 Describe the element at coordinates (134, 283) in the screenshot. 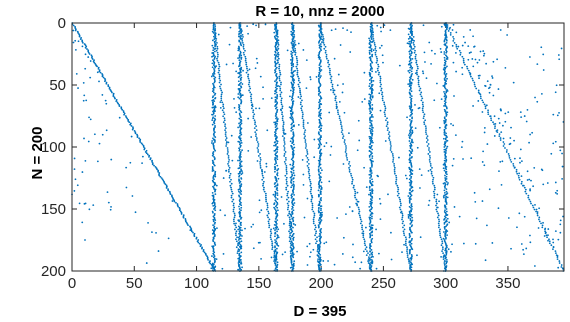

I see `x-tick-label: 50` at that location.